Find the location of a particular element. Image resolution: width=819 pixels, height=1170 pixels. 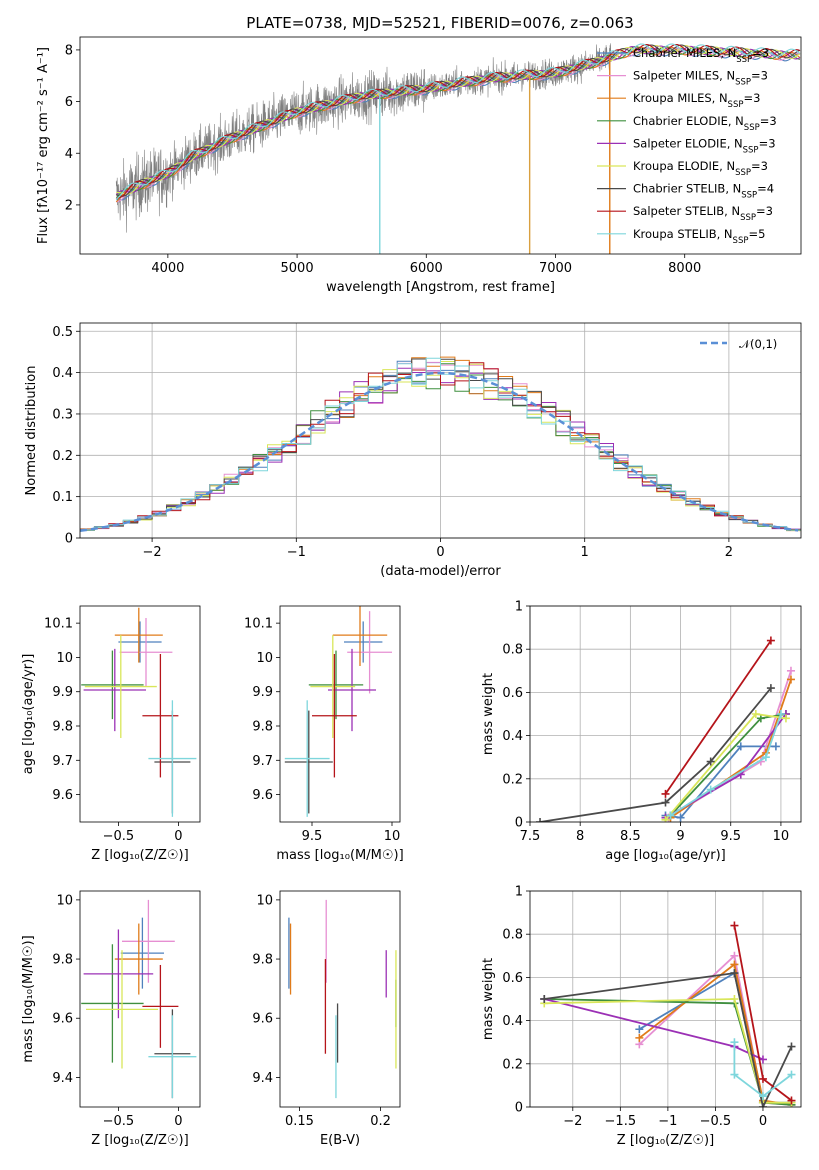

residual-legend: 𝒩(0,1) is located at coordinates (738, 344).